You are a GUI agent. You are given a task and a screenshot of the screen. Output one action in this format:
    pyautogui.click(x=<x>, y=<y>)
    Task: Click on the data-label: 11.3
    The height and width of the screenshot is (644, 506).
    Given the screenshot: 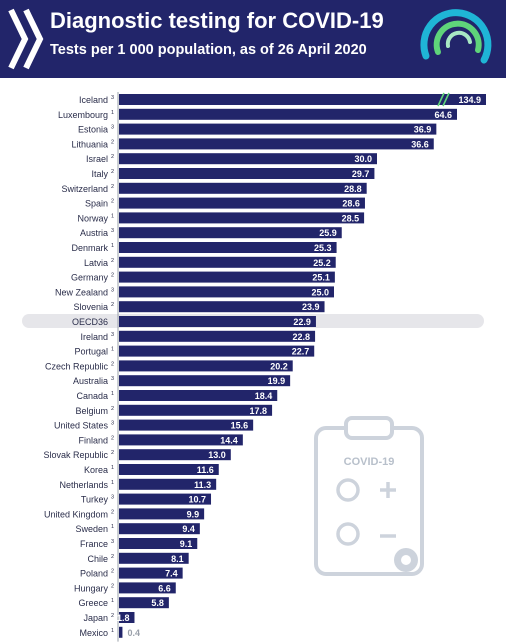 What is the action you would take?
    pyautogui.click(x=202, y=485)
    